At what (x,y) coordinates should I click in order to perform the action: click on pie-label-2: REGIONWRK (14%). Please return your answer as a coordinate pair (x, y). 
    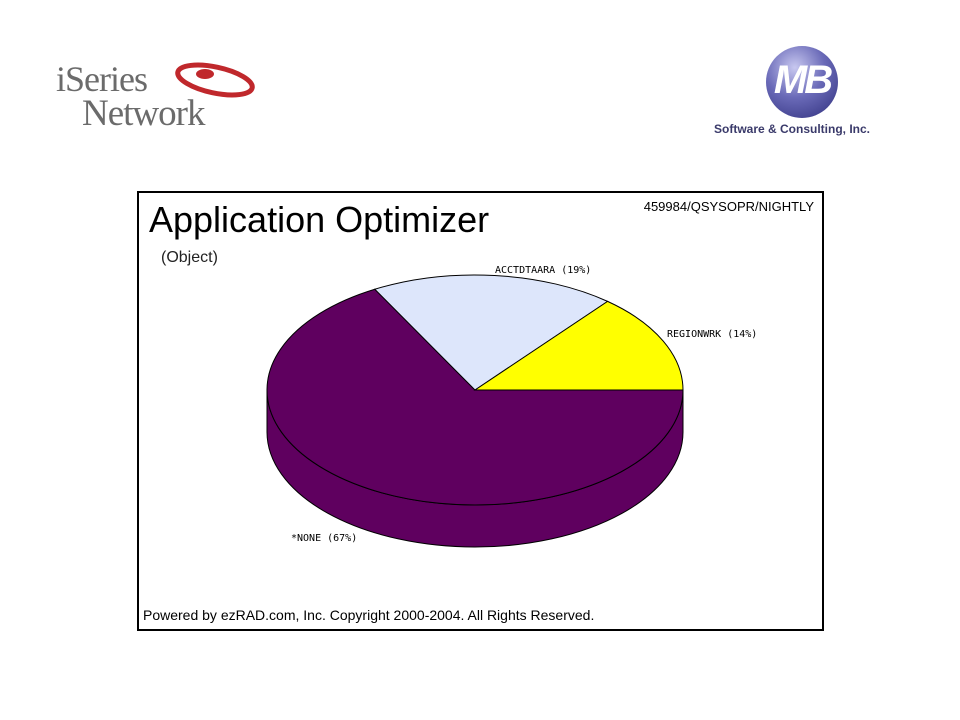
    Looking at the image, I should click on (712, 334).